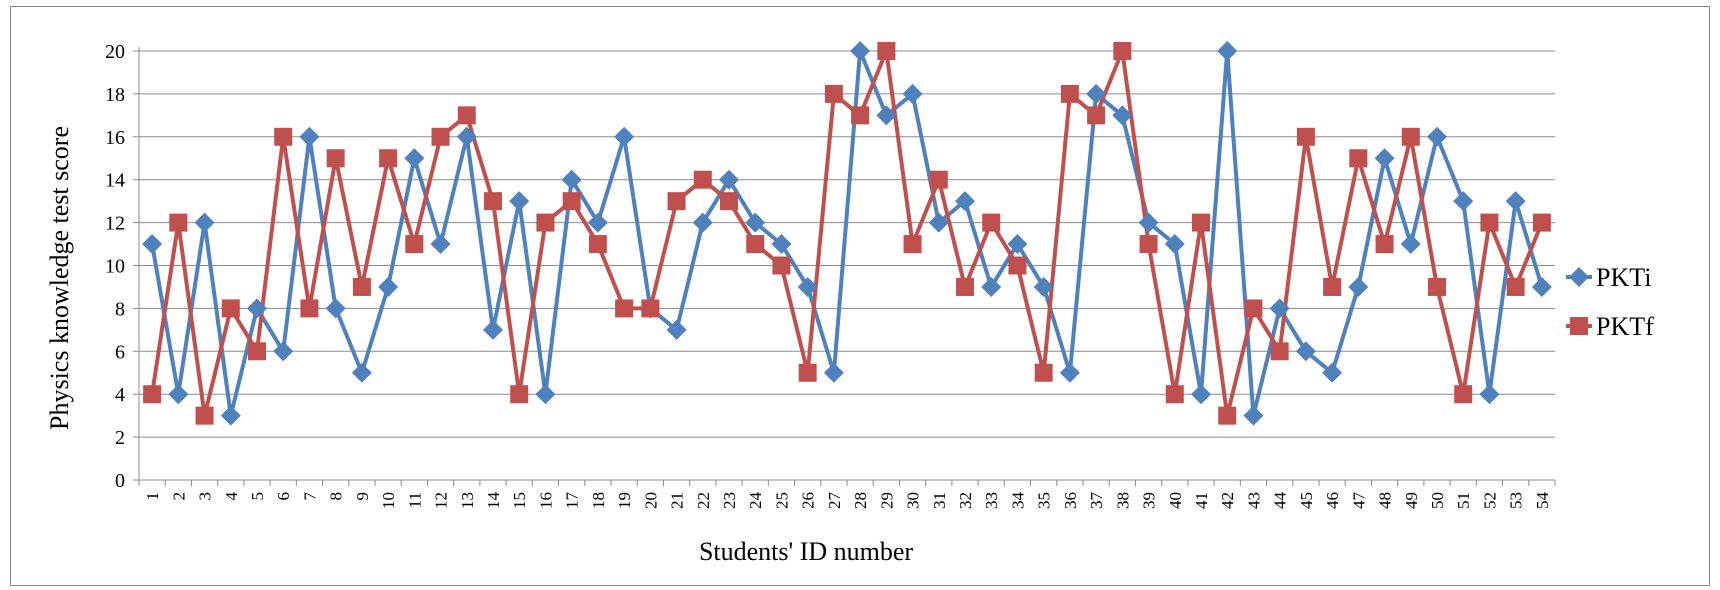 This screenshot has height=590, width=1720. Describe the element at coordinates (1253, 500) in the screenshot. I see `x-tick-label: 43` at that location.